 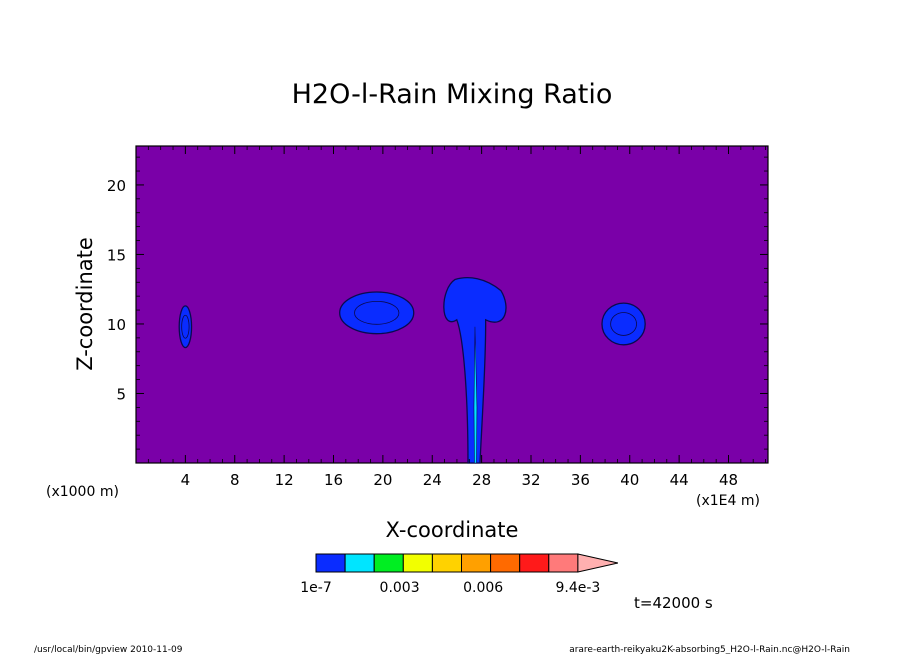 What do you see at coordinates (116, 325) in the screenshot?
I see `y-tick-label: 10` at bounding box center [116, 325].